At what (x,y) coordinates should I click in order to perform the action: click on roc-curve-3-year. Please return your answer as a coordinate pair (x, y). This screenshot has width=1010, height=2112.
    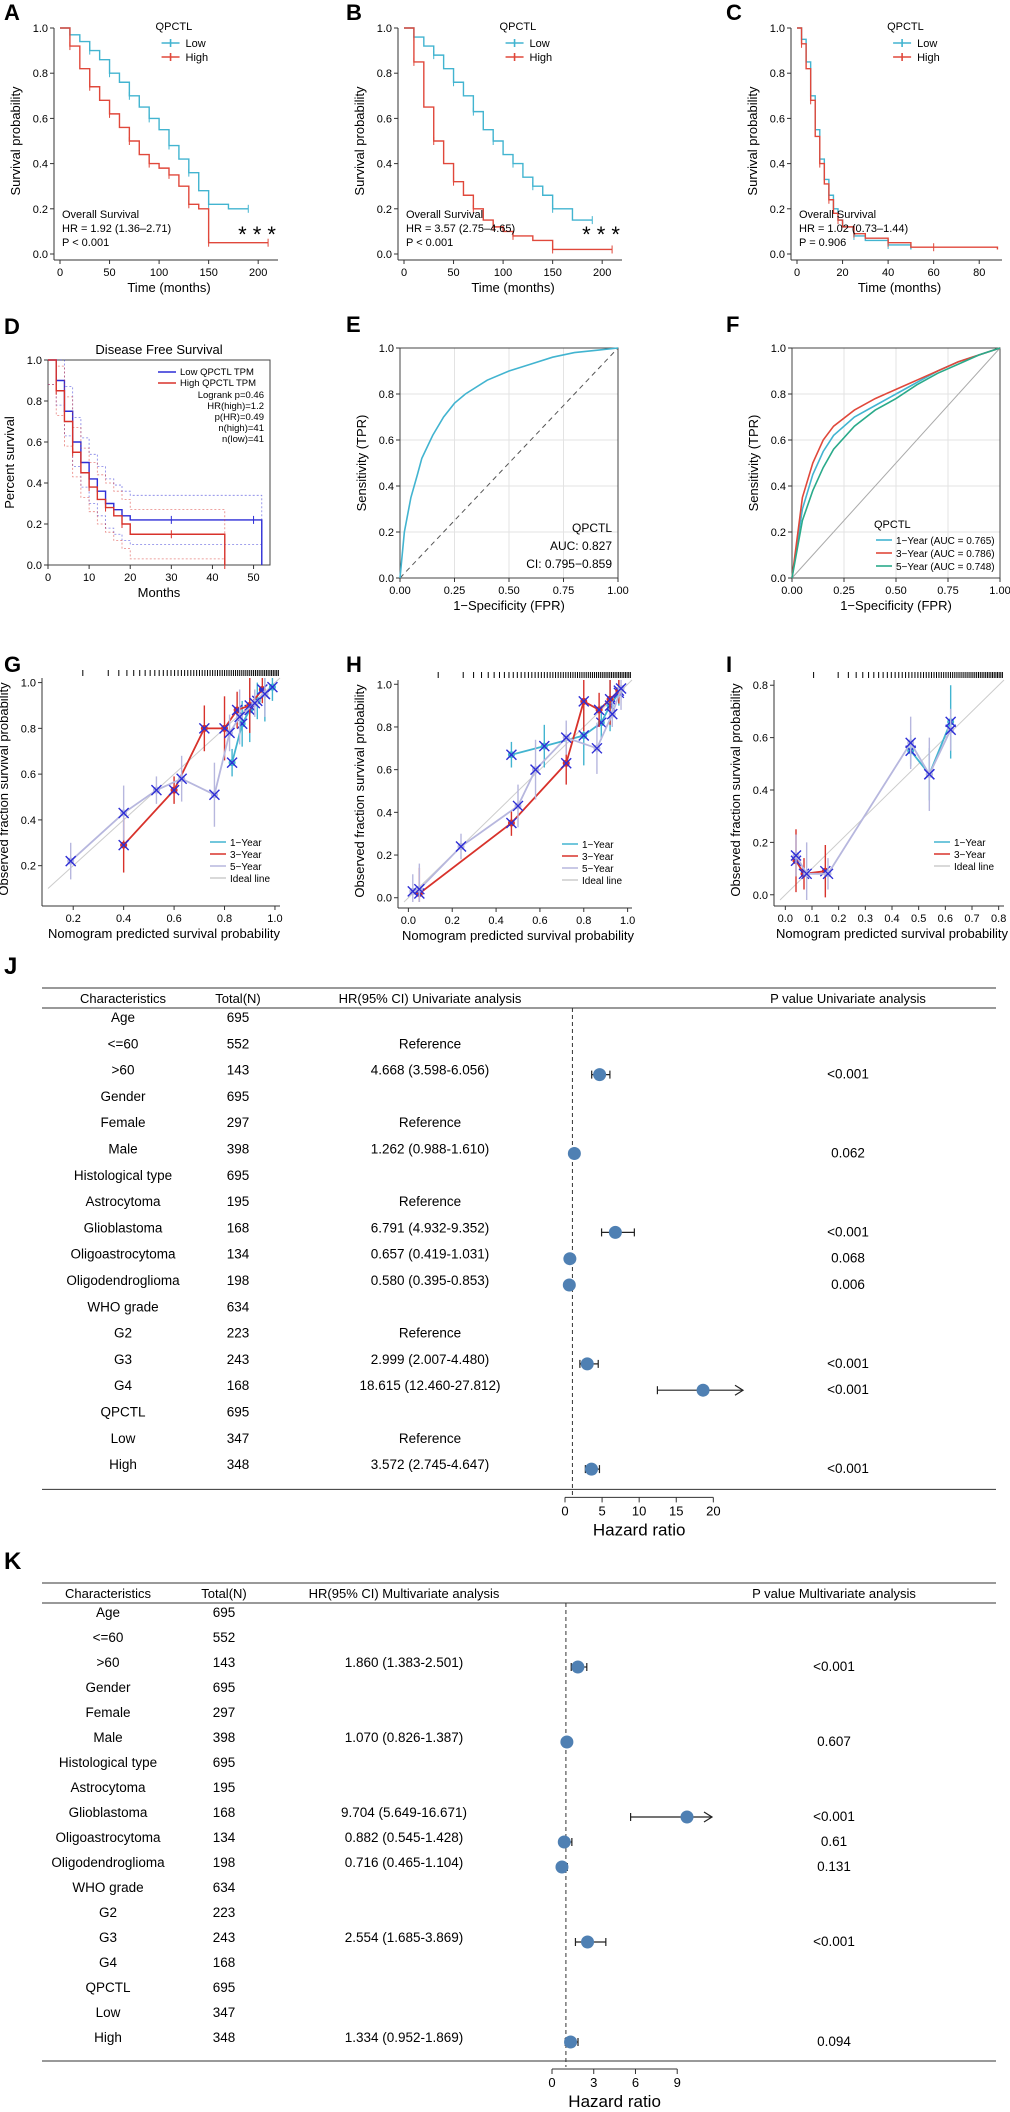
    Looking at the image, I should click on (896, 463).